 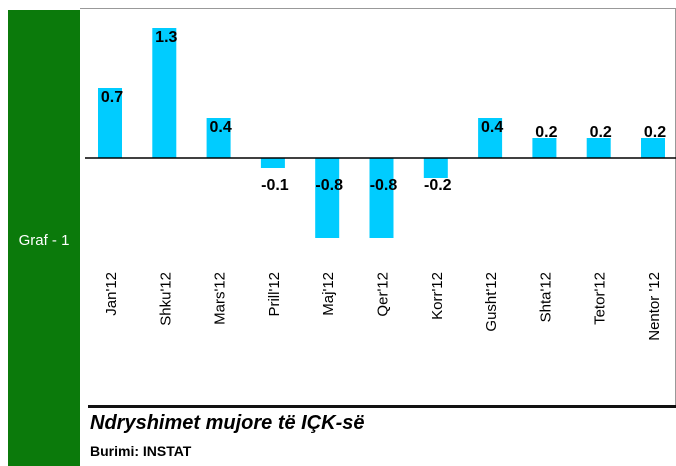 I want to click on sidebar: Graf - 1, so click(x=44, y=238).